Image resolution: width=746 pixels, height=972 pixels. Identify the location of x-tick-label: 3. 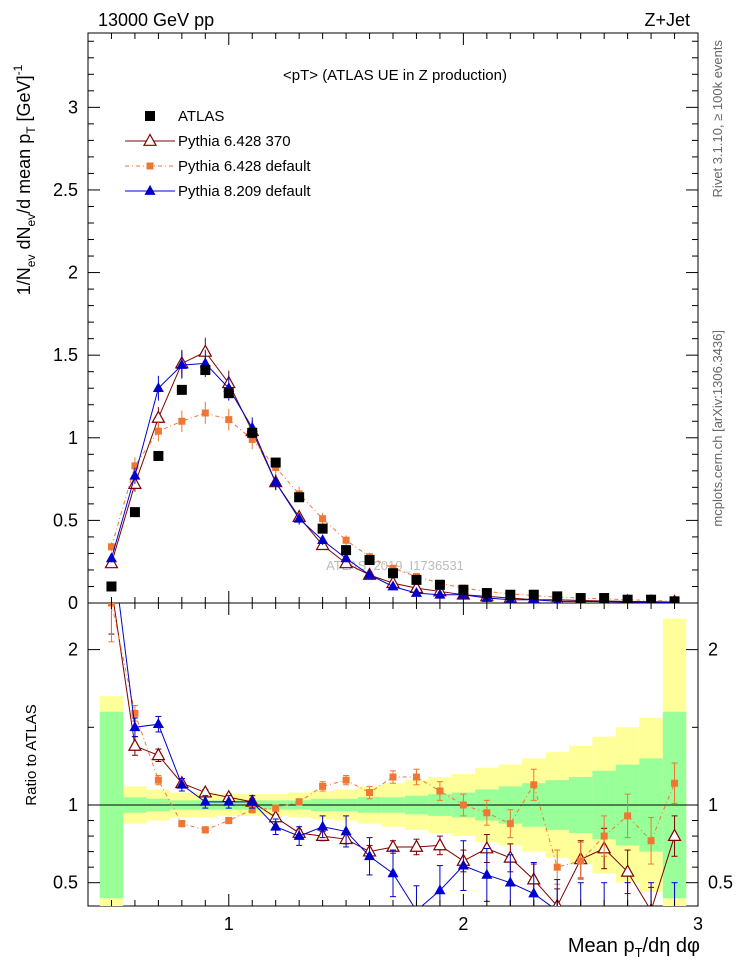
(698, 924).